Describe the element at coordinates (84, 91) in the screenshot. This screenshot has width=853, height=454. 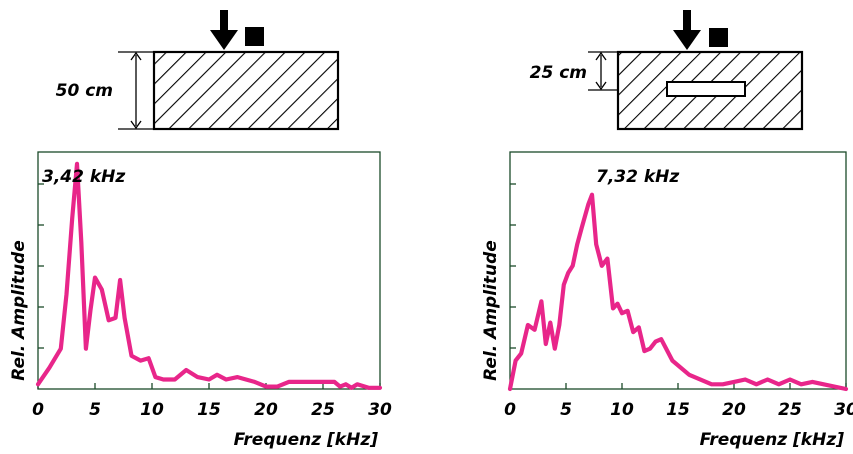
I see `left-thickness-label: 50 cm` at that location.